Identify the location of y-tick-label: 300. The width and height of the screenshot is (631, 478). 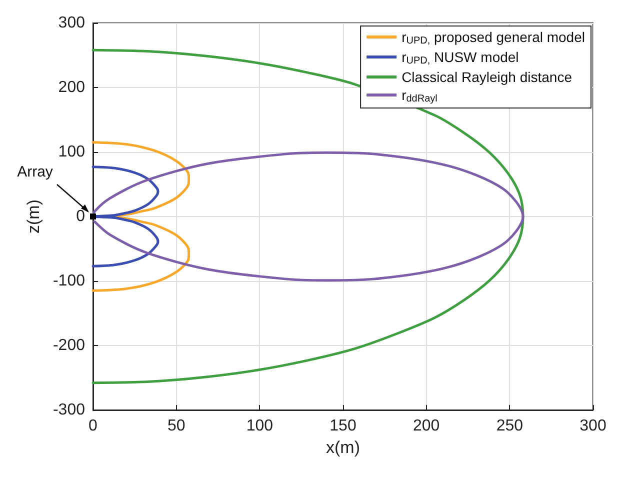
(72, 23).